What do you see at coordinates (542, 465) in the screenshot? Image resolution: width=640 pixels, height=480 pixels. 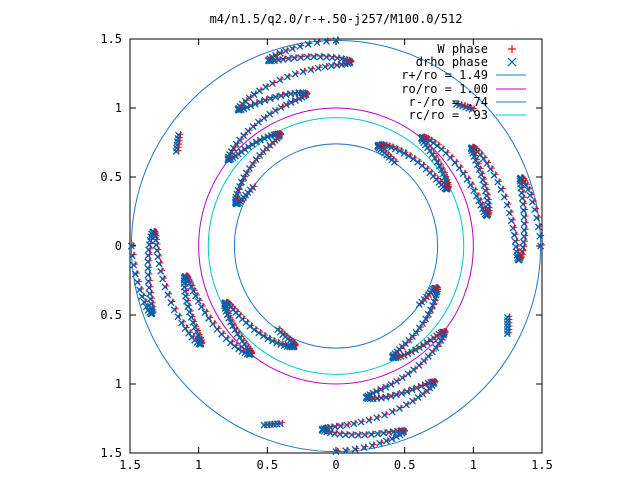 I see `x-tick-label: 1.5` at bounding box center [542, 465].